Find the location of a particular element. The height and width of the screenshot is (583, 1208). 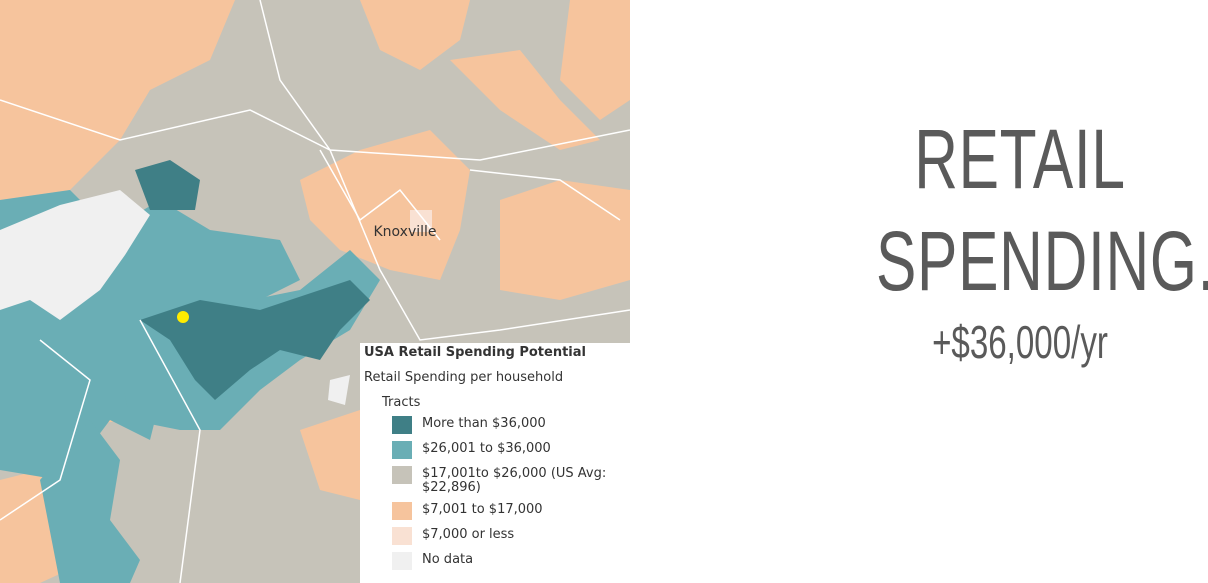

legend-label: $7,001 to $17,000 is located at coordinates (482, 509).